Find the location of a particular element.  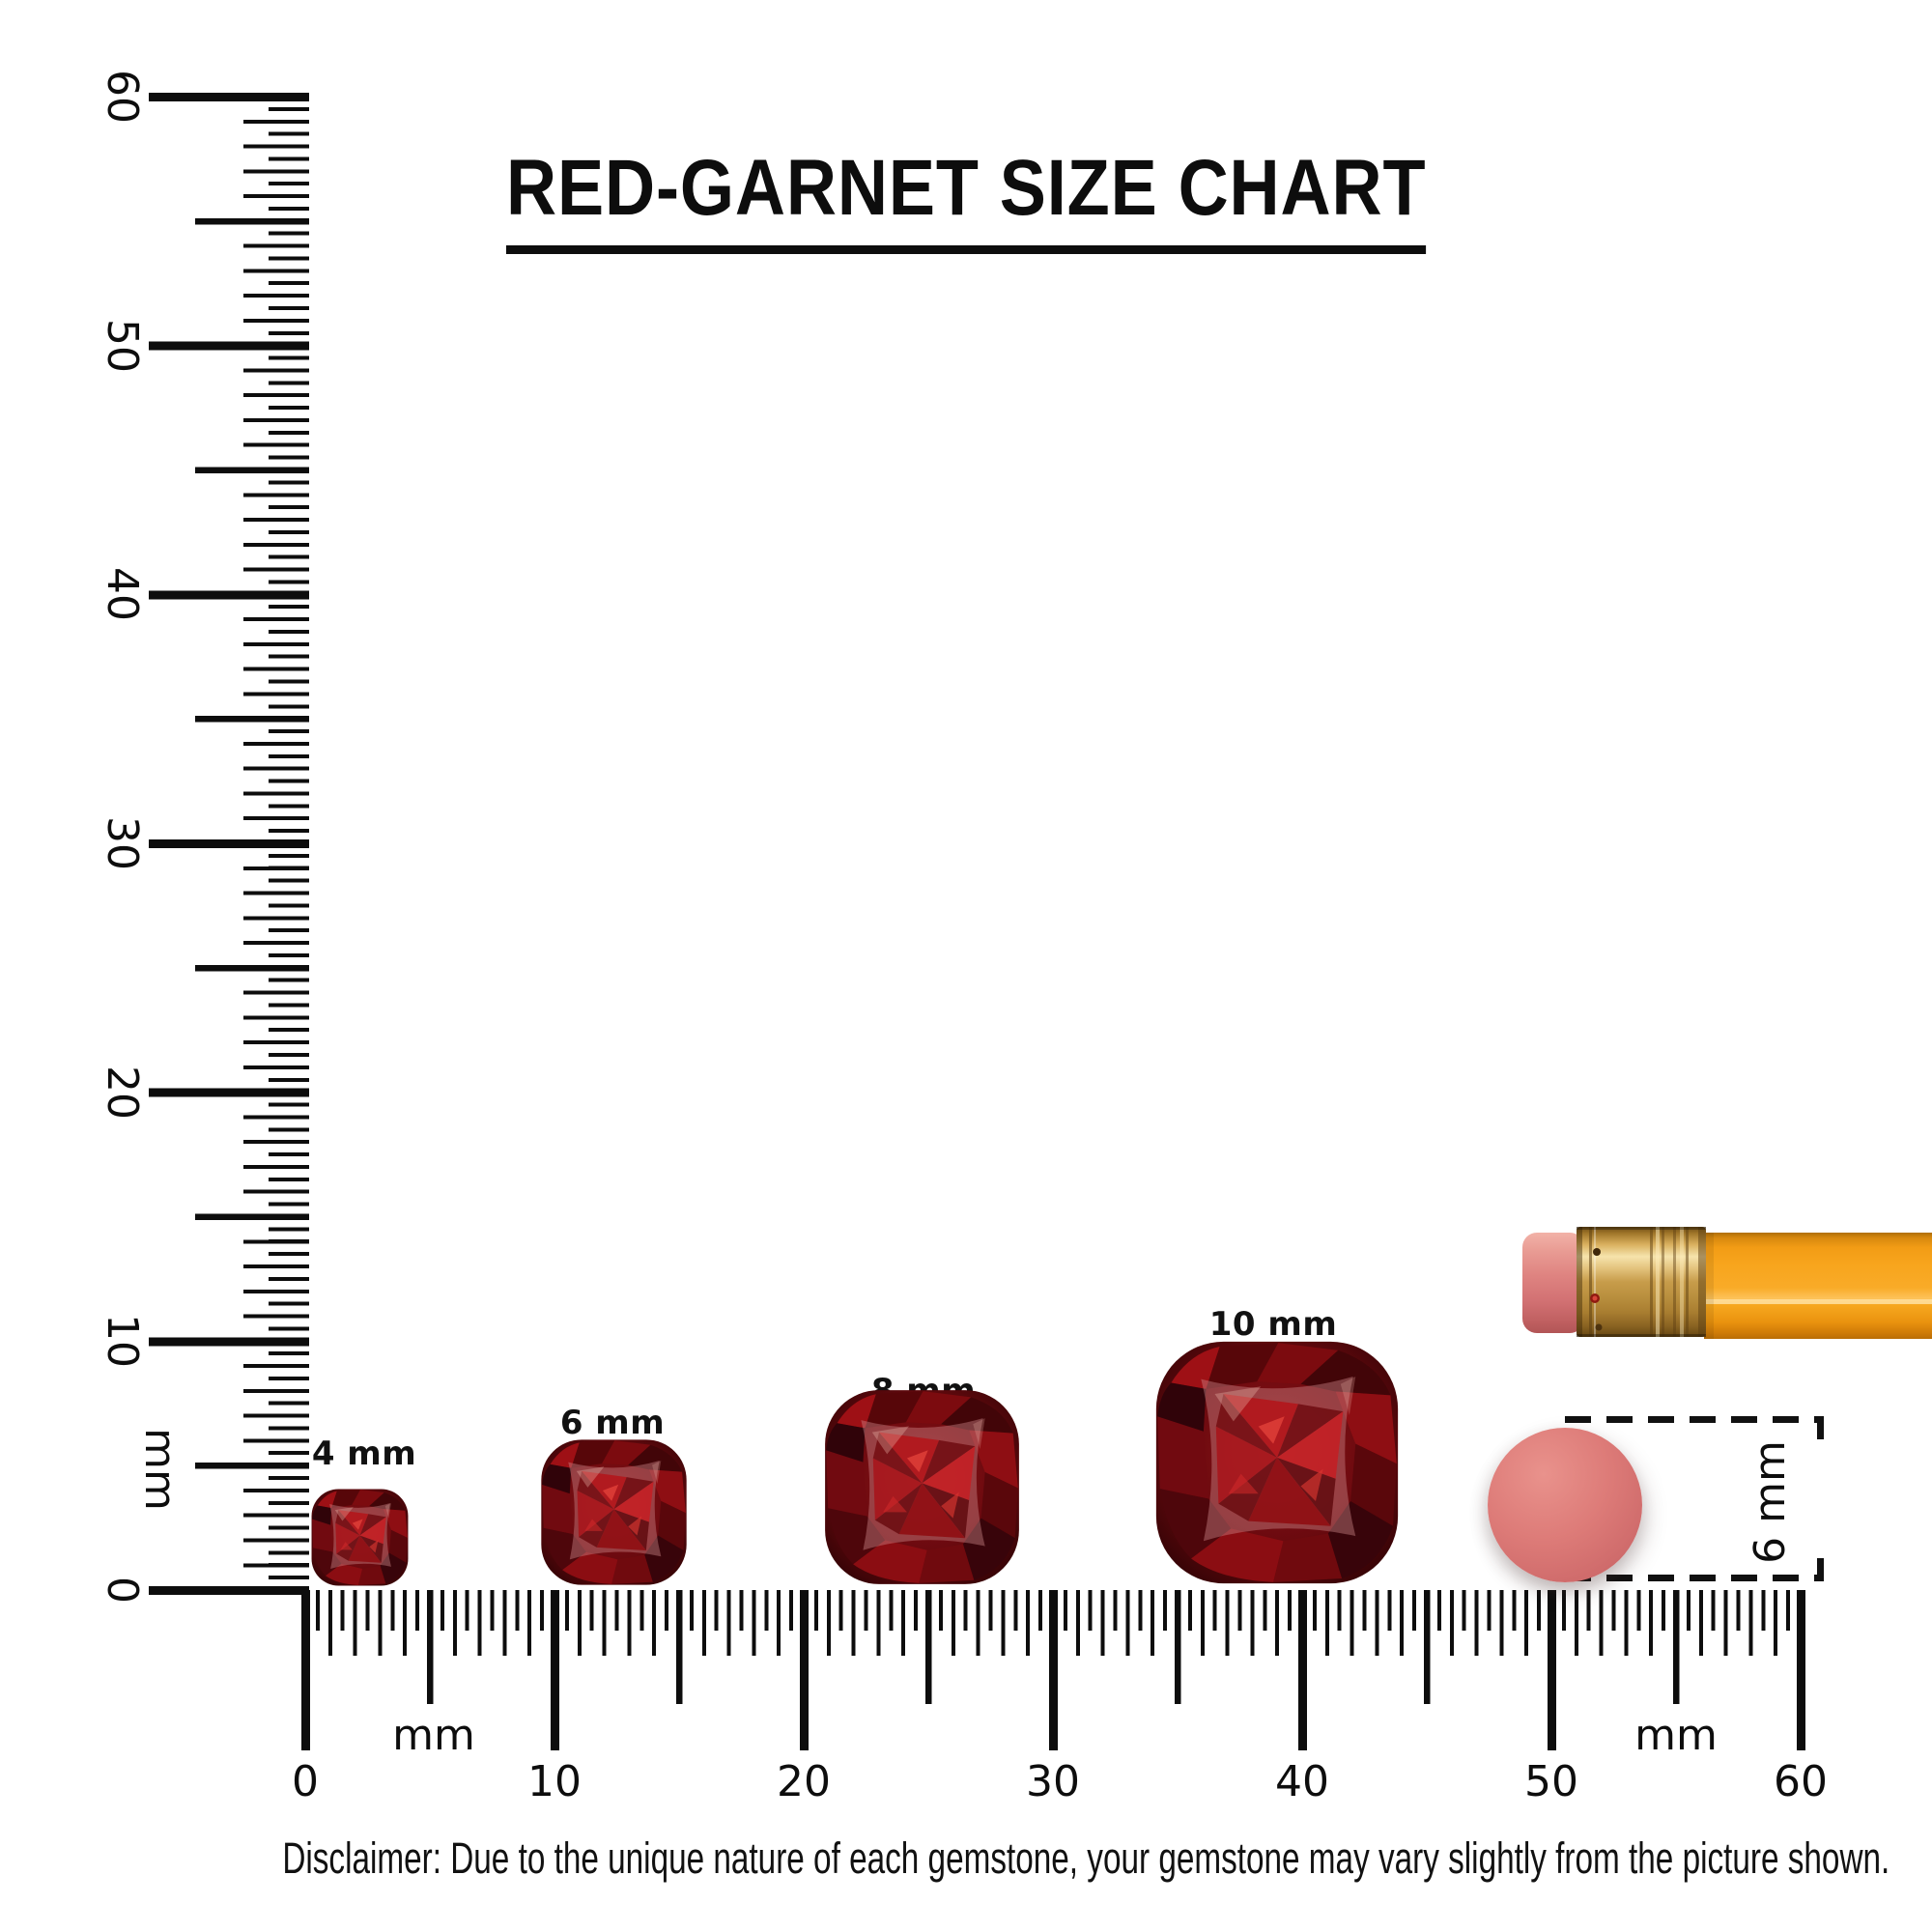

horizontal-ruler-unit-label-right: mm is located at coordinates (1676, 1735).